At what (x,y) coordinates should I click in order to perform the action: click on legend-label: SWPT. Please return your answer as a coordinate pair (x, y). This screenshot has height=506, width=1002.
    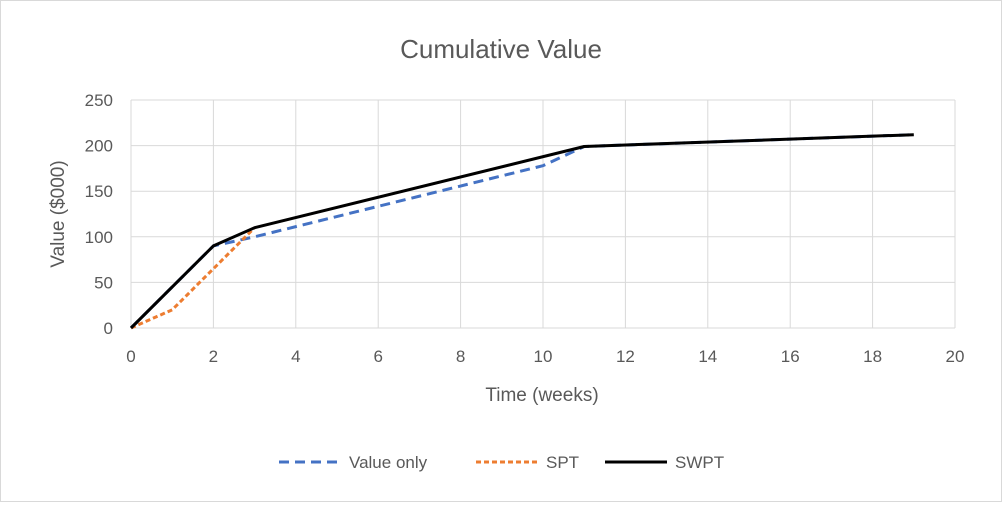
    Looking at the image, I should click on (699, 462).